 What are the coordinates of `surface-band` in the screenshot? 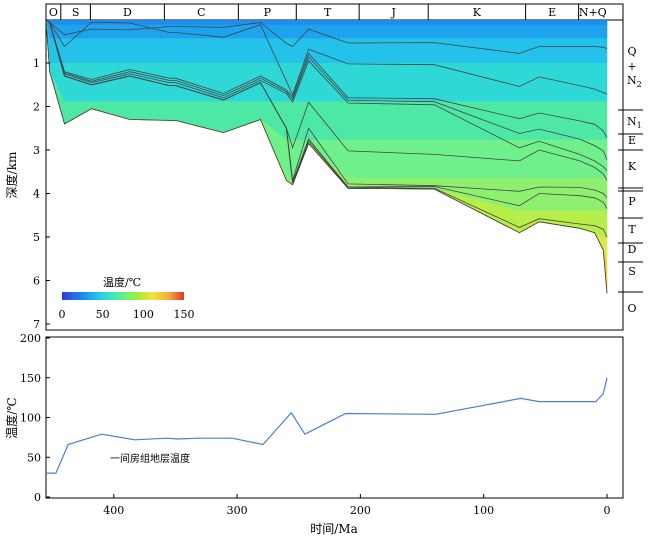 It's located at (326, 22).